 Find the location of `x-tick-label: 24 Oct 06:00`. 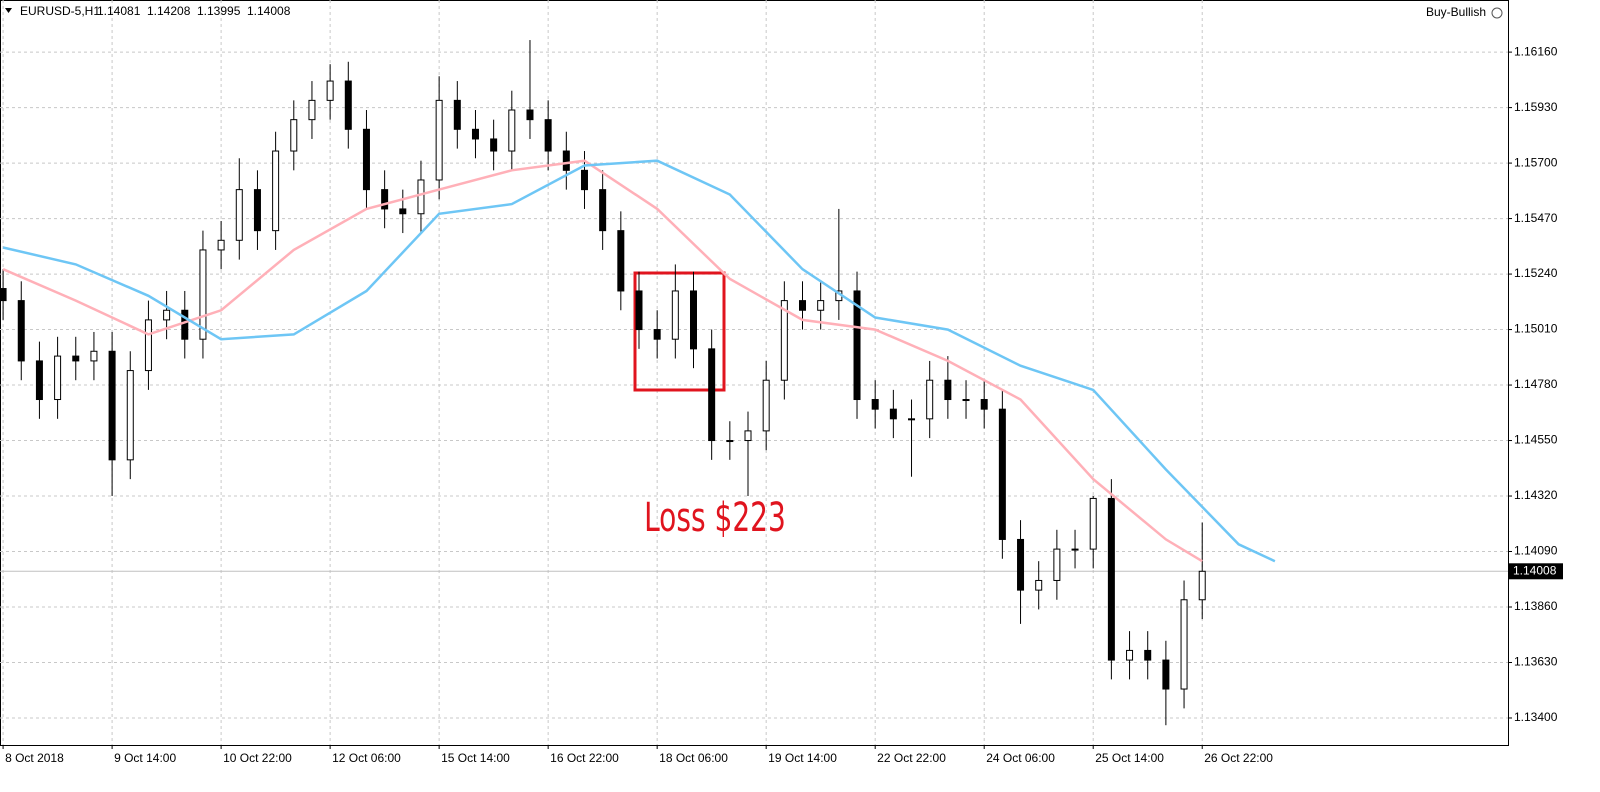

x-tick-label: 24 Oct 06:00 is located at coordinates (1020, 758).